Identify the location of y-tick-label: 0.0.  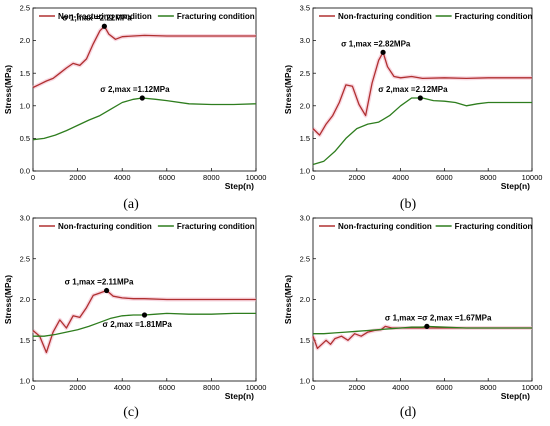
(25, 171).